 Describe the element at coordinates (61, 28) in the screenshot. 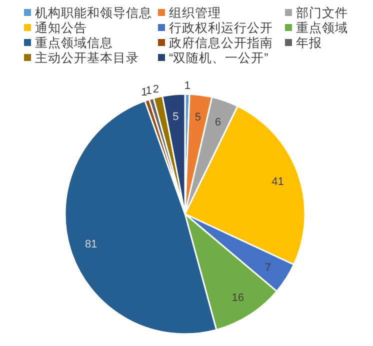

I see `legend-label: 通知公告` at that location.